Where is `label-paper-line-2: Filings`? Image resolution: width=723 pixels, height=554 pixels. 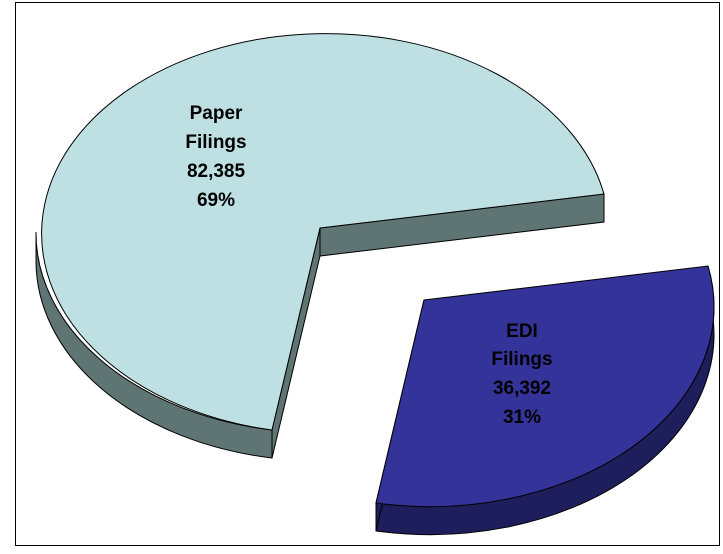 label-paper-line-2: Filings is located at coordinates (215, 142).